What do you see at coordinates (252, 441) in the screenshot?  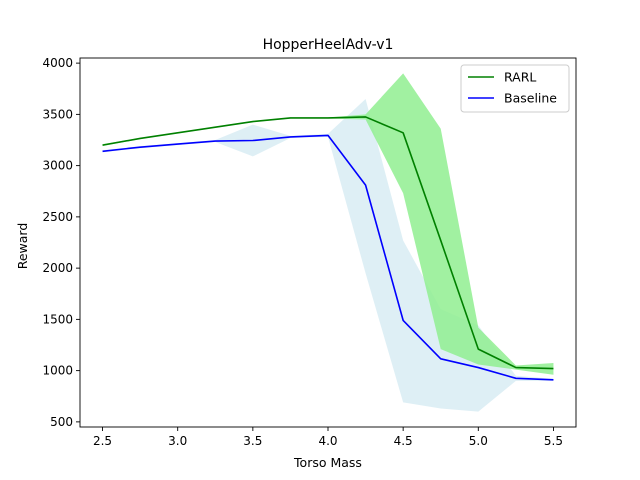 I see `x-tick-label: 3.5` at bounding box center [252, 441].